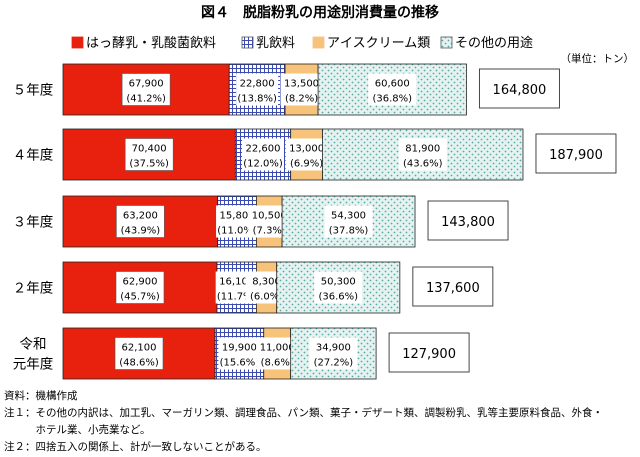  I want to click on segment-share-label: (6.0%), so click(266, 297).